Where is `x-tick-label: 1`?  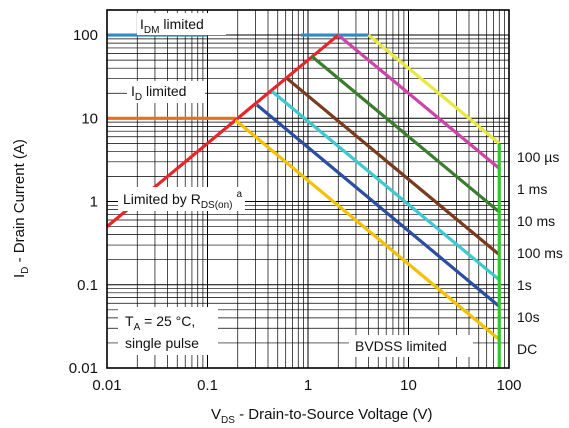 x-tick-label: 1 is located at coordinates (308, 385).